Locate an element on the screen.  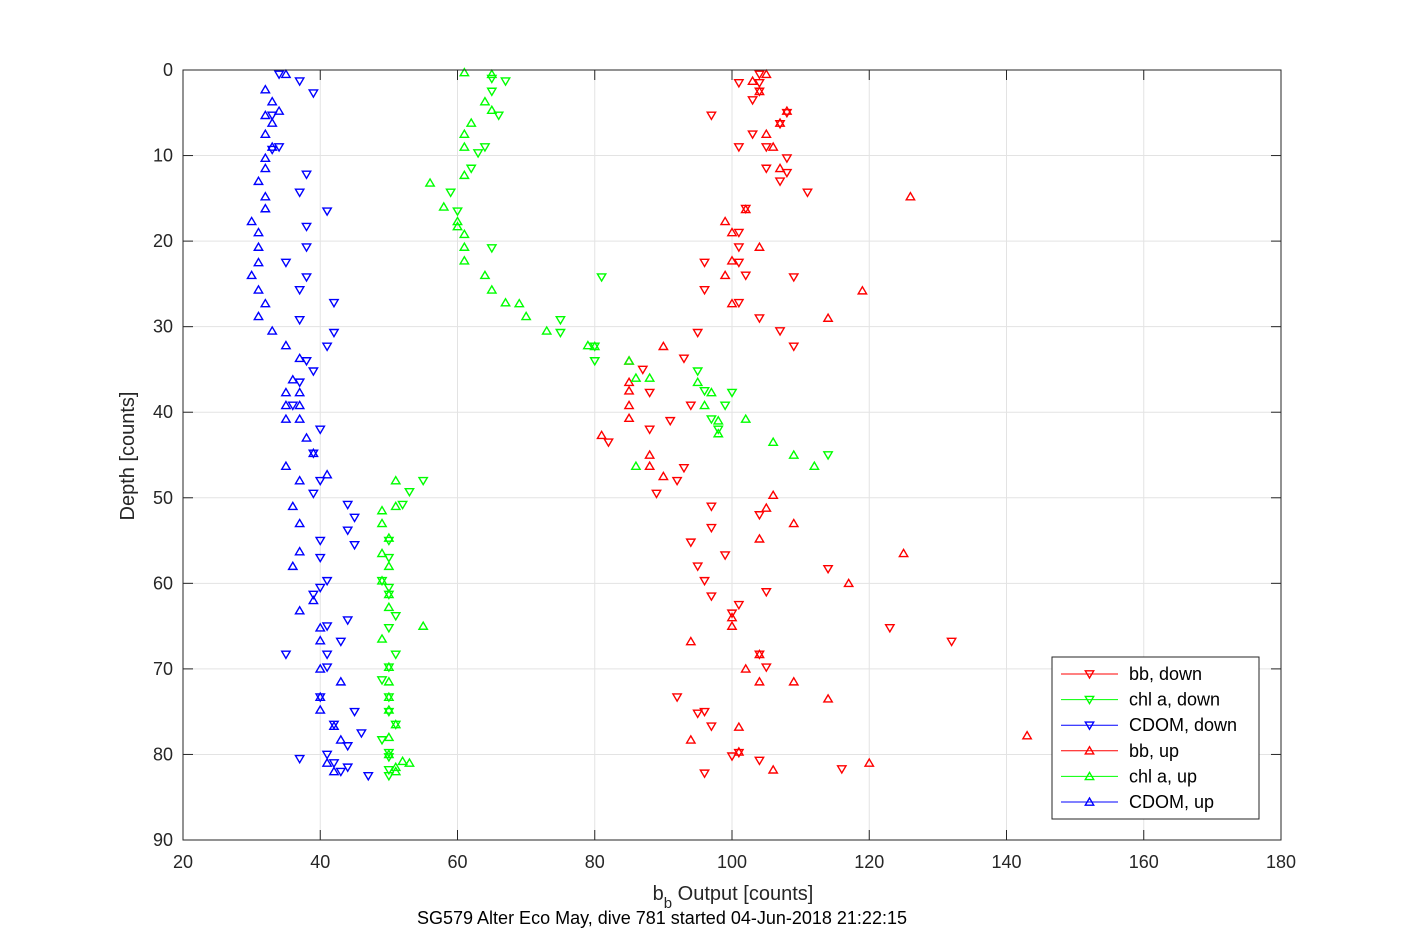
y-axis-label: Depth [counts] is located at coordinates (128, 456).